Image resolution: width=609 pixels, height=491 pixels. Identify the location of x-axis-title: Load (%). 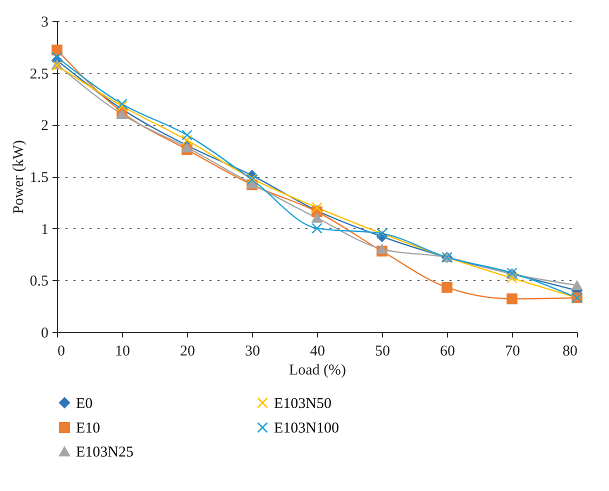
(317, 370).